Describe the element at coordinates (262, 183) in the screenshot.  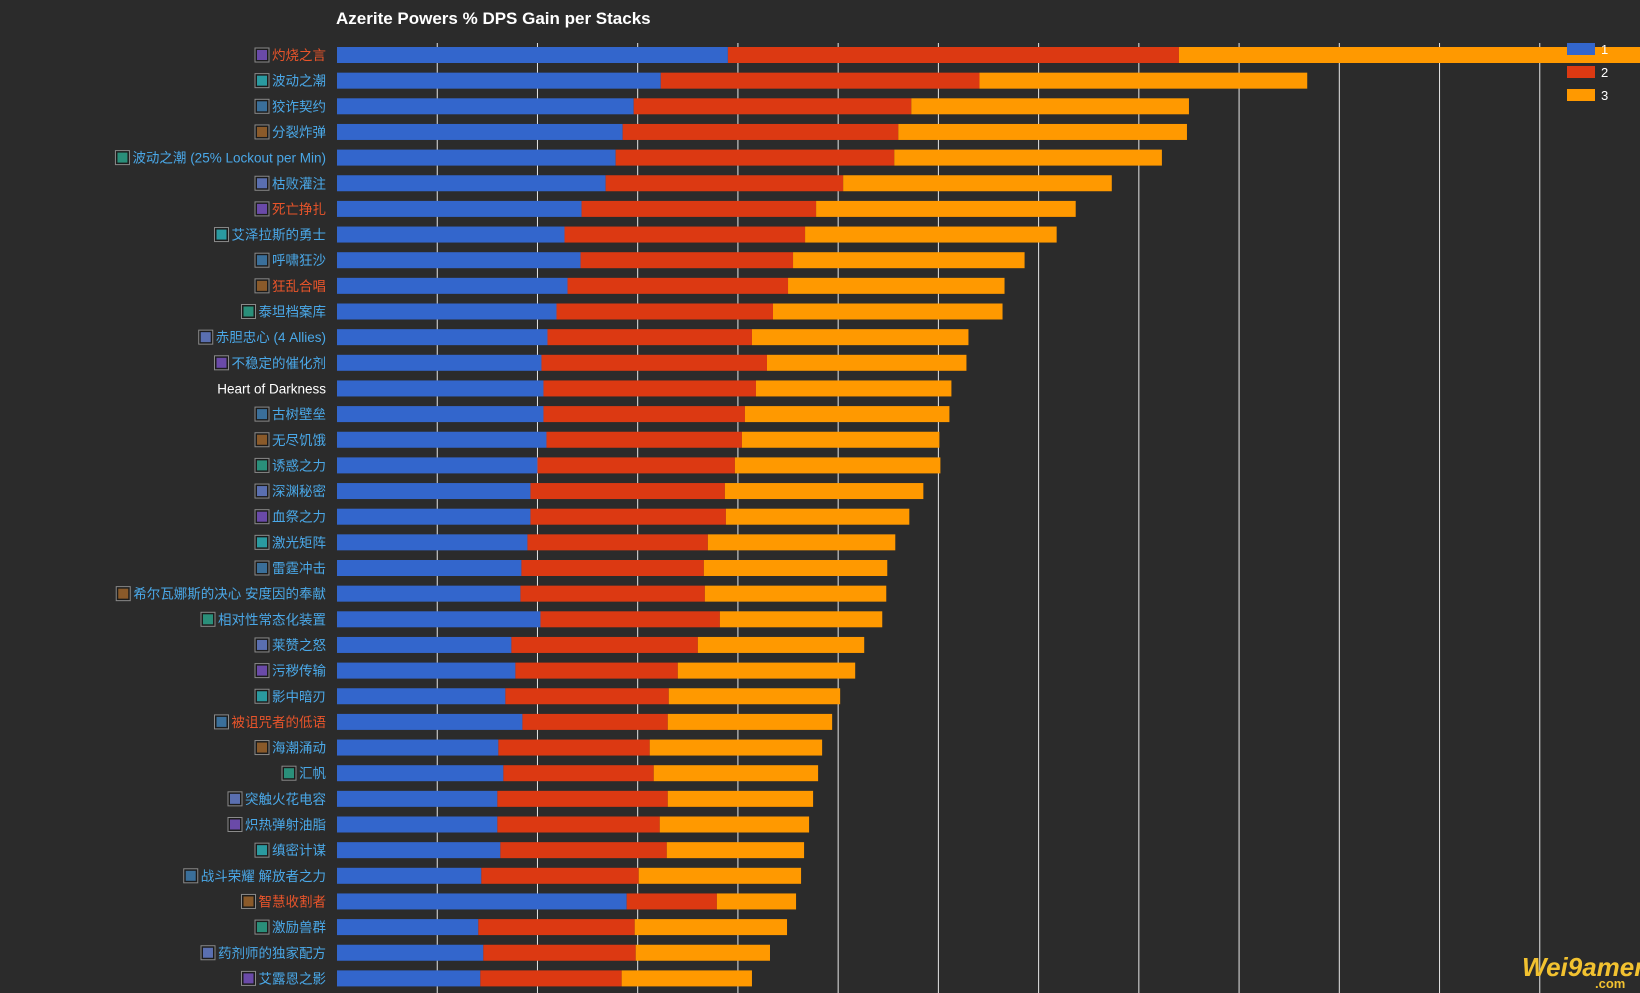
I see `blue-orb-icon-glyph` at that location.